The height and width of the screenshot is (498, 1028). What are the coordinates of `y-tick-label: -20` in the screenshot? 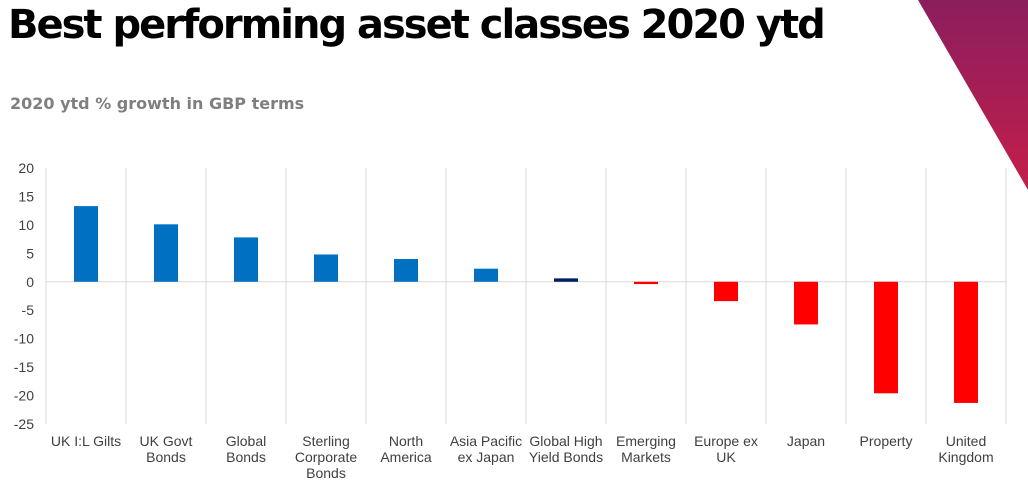 It's located at (24, 396).